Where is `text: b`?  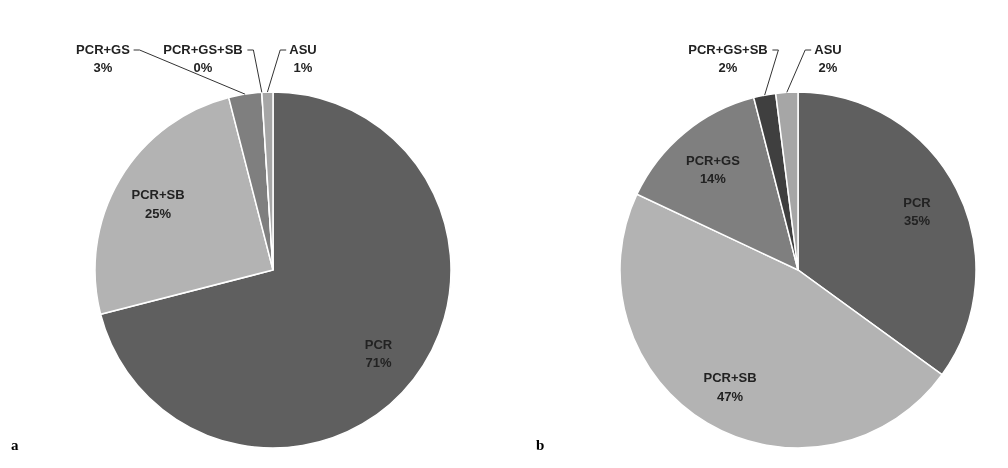
text: b is located at coordinates (540, 445).